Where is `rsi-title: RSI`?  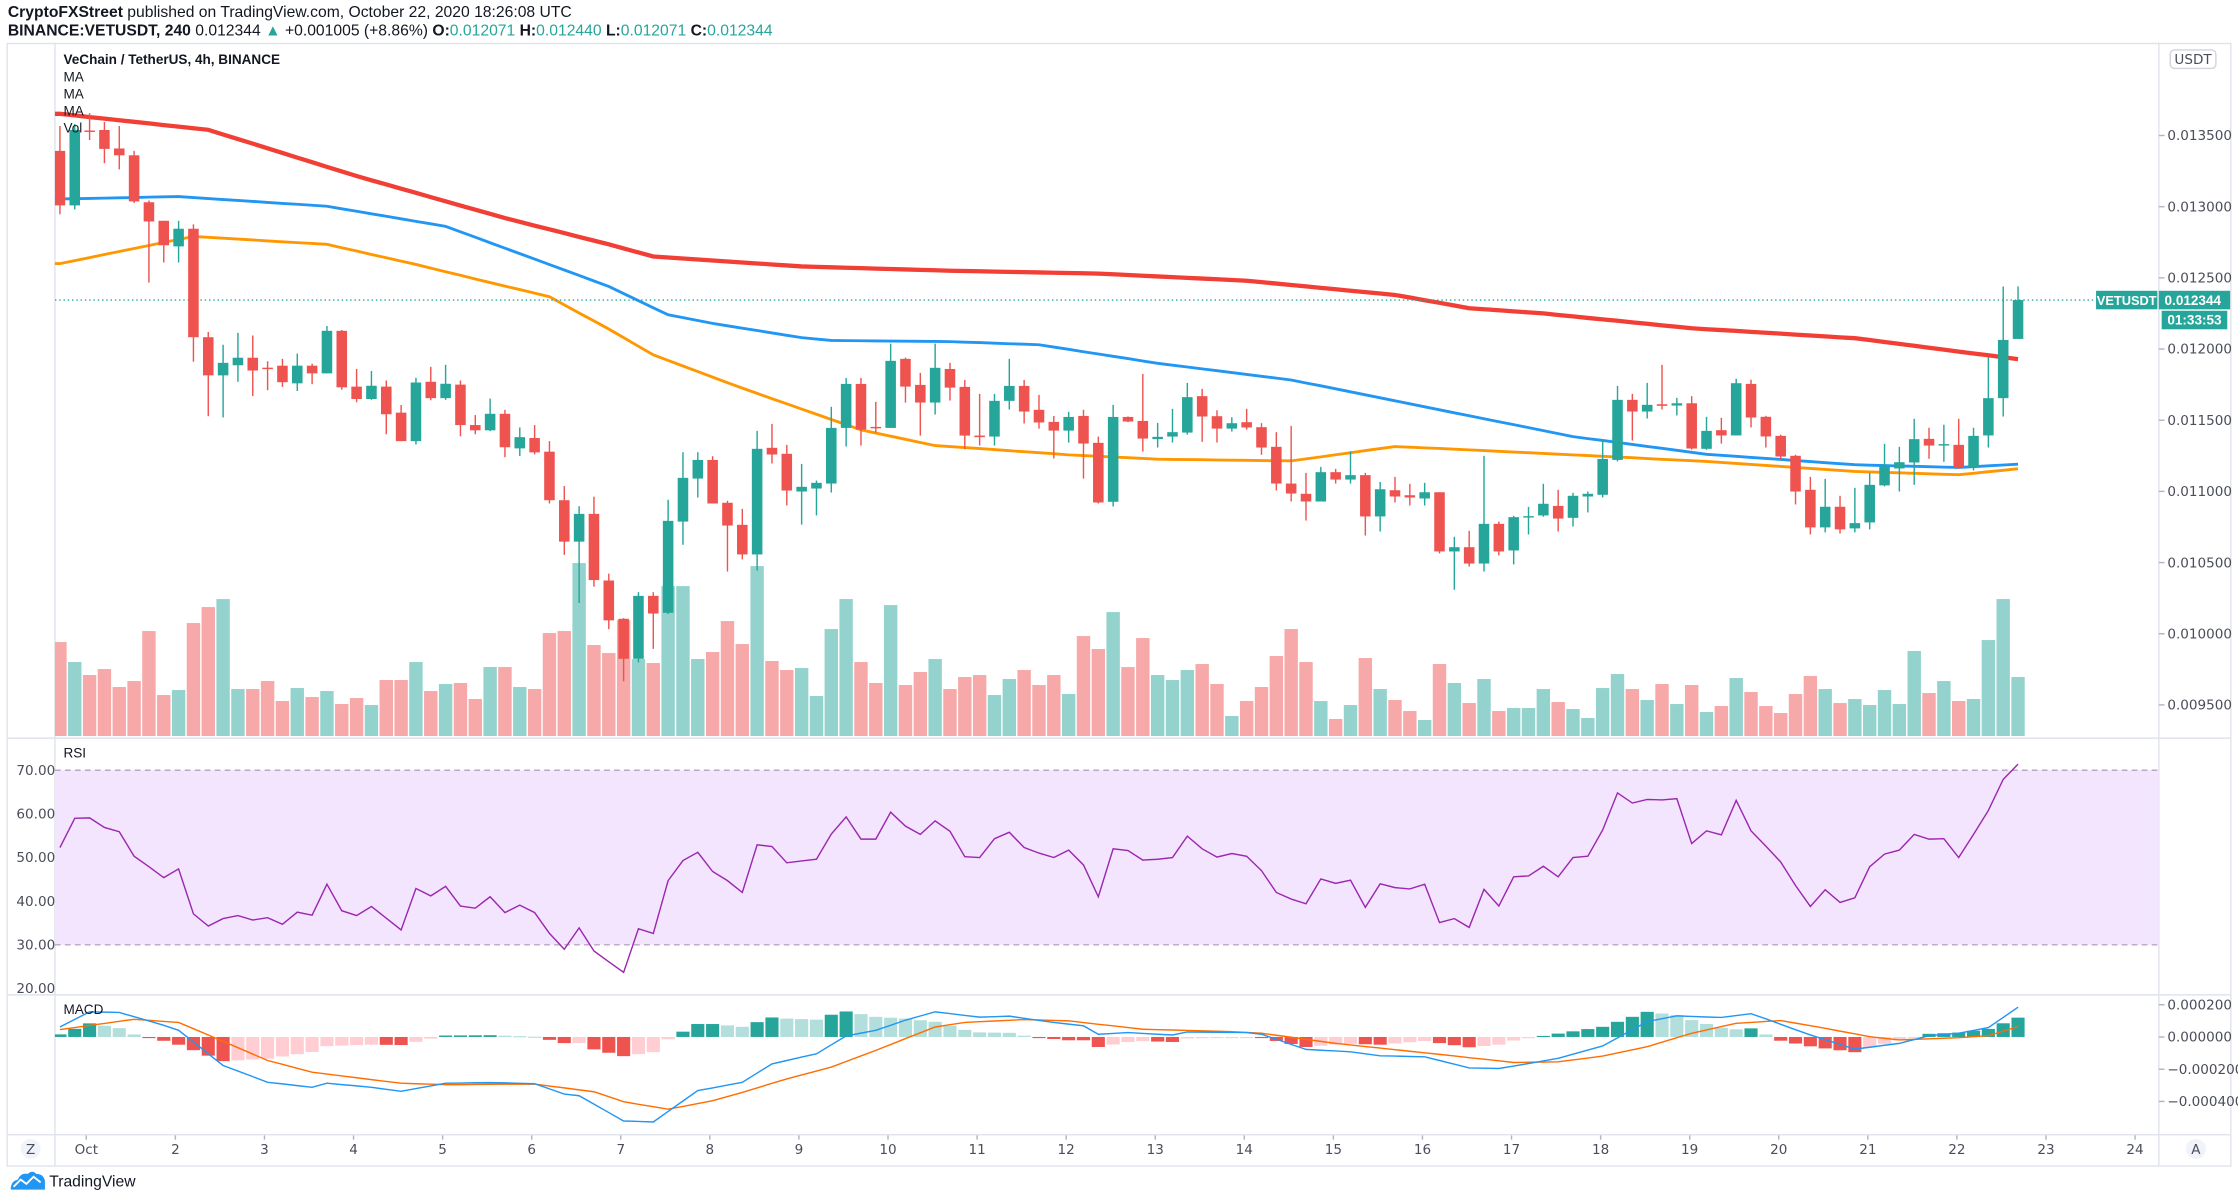 rsi-title: RSI is located at coordinates (74, 752).